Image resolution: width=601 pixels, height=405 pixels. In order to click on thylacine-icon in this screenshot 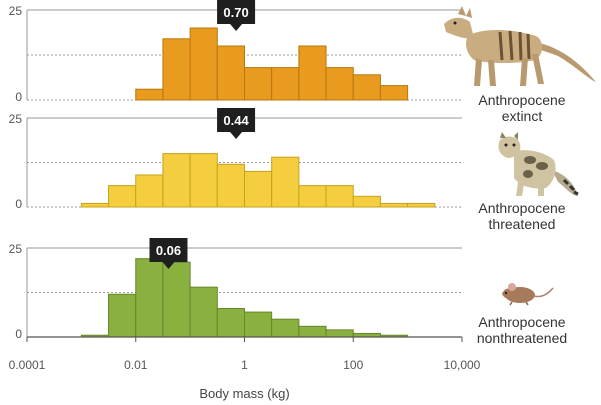, I will do `click(520, 46)`.